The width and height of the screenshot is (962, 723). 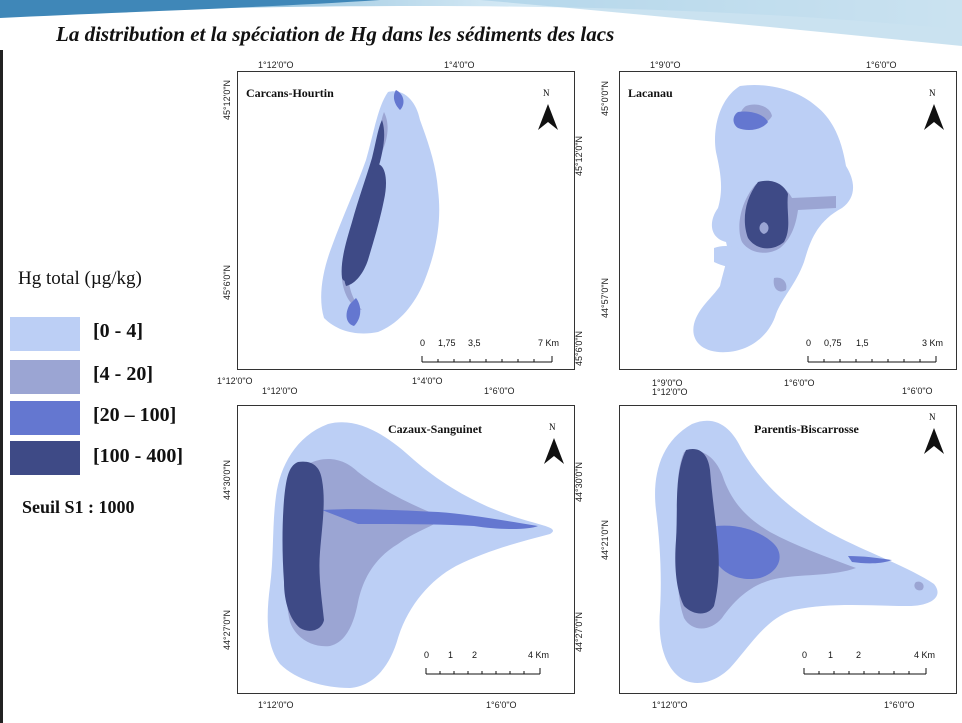 What do you see at coordinates (799, 383) in the screenshot?
I see `map2-bottom-tick-2: 1°6'0"O` at bounding box center [799, 383].